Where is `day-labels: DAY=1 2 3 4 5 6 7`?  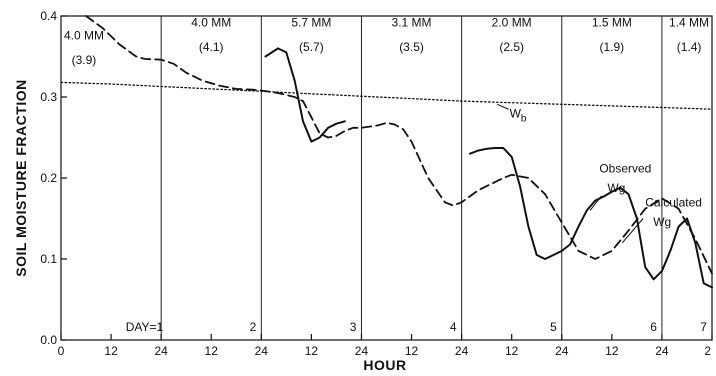 day-labels: DAY=1 2 3 4 5 6 7 is located at coordinates (417, 327).